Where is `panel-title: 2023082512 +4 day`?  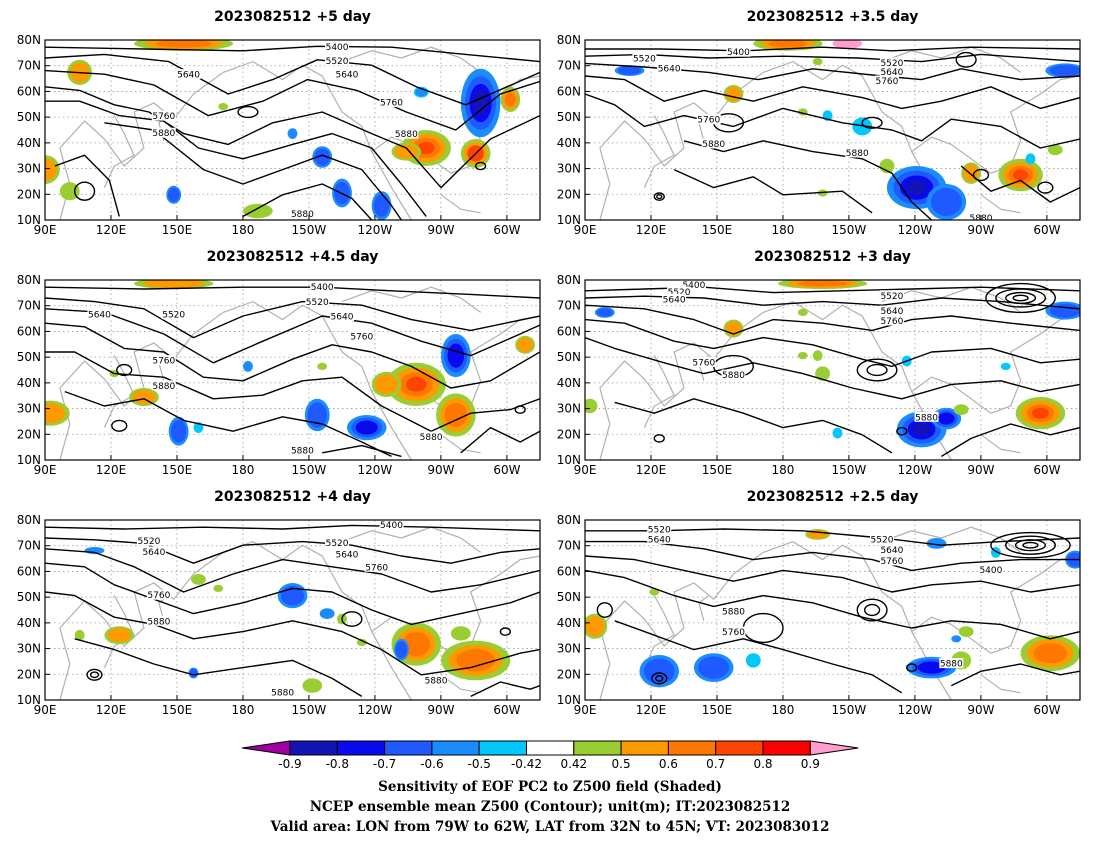
panel-title: 2023082512 +4 day is located at coordinates (292, 497).